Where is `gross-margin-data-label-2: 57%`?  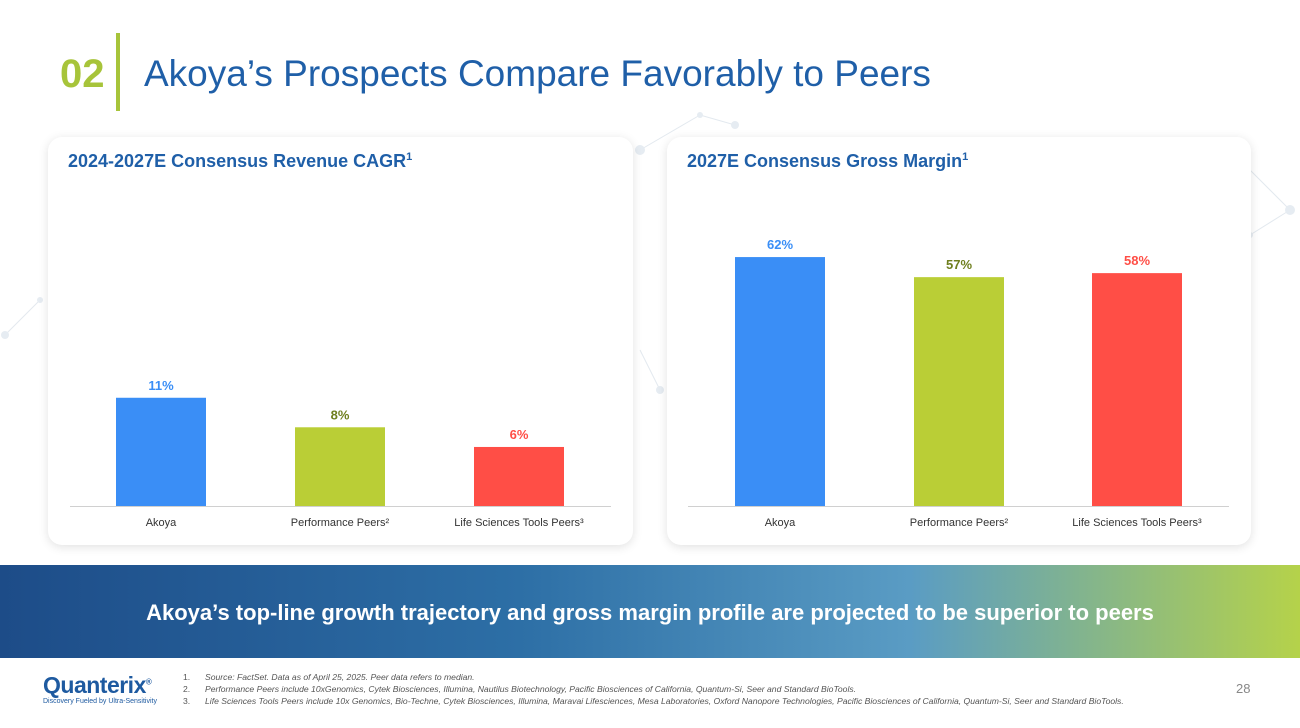
gross-margin-data-label-2: 57% is located at coordinates (959, 264).